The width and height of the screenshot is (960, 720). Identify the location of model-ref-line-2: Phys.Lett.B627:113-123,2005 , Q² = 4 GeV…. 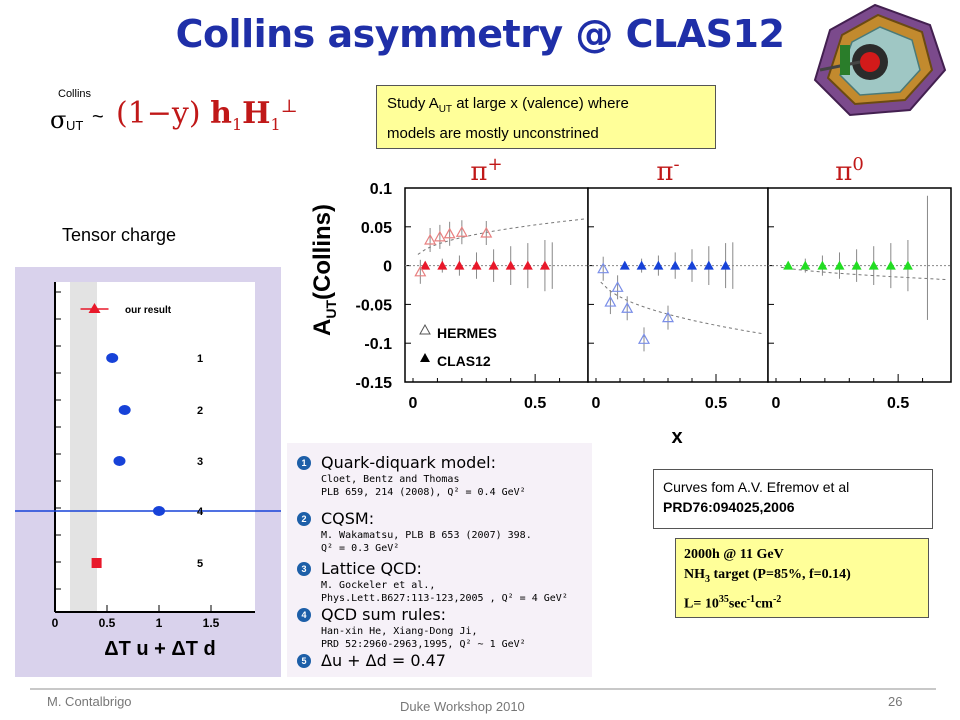
(444, 598).